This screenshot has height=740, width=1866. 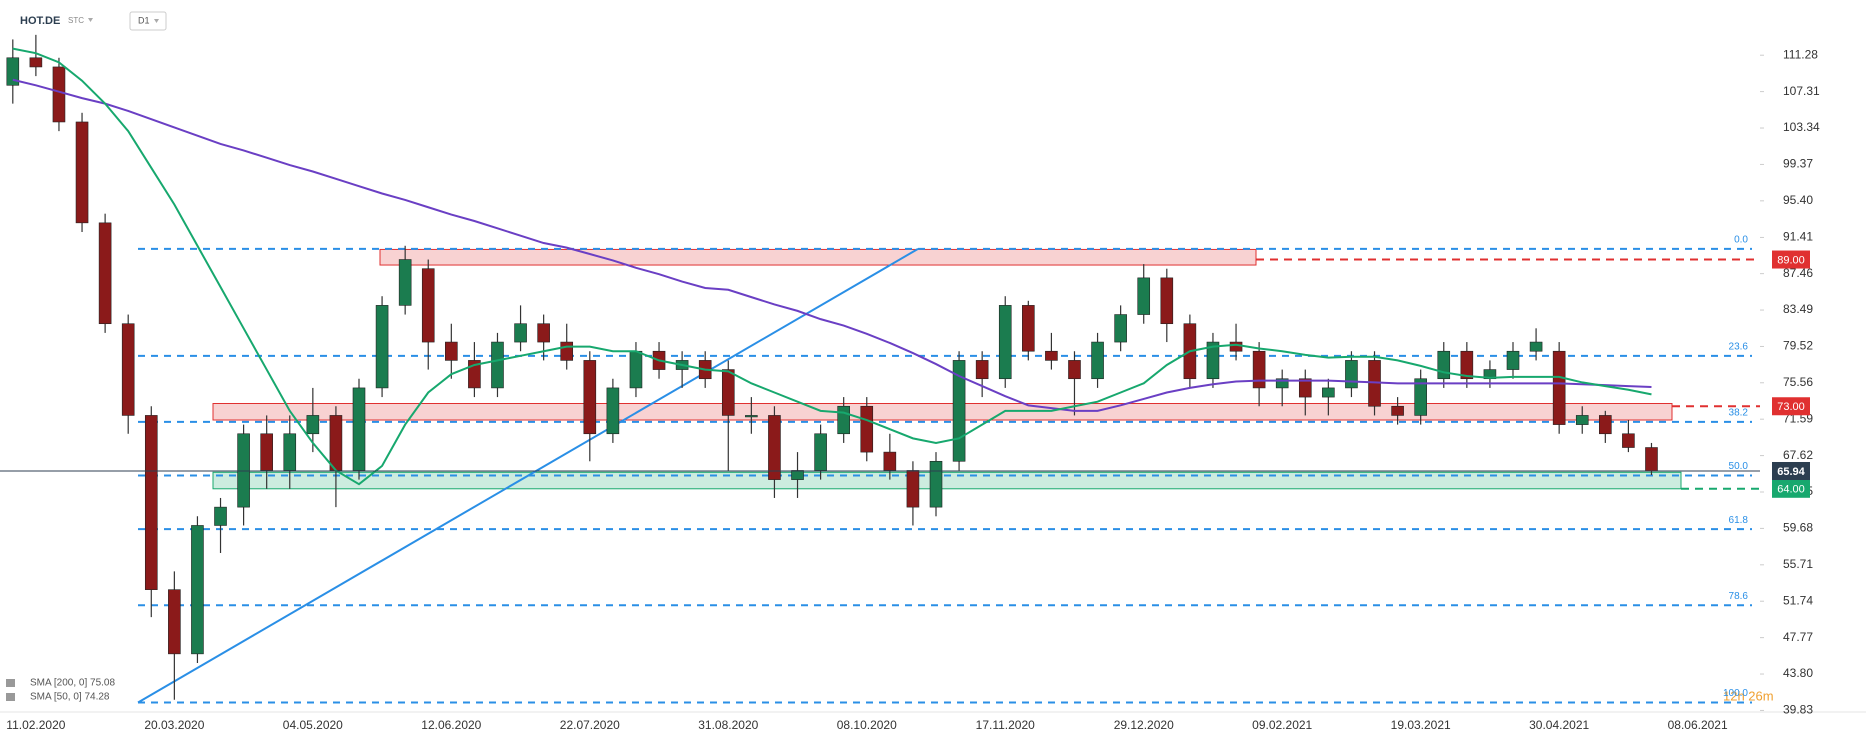 What do you see at coordinates (1739, 596) in the screenshot?
I see `fib-label: 78.6` at bounding box center [1739, 596].